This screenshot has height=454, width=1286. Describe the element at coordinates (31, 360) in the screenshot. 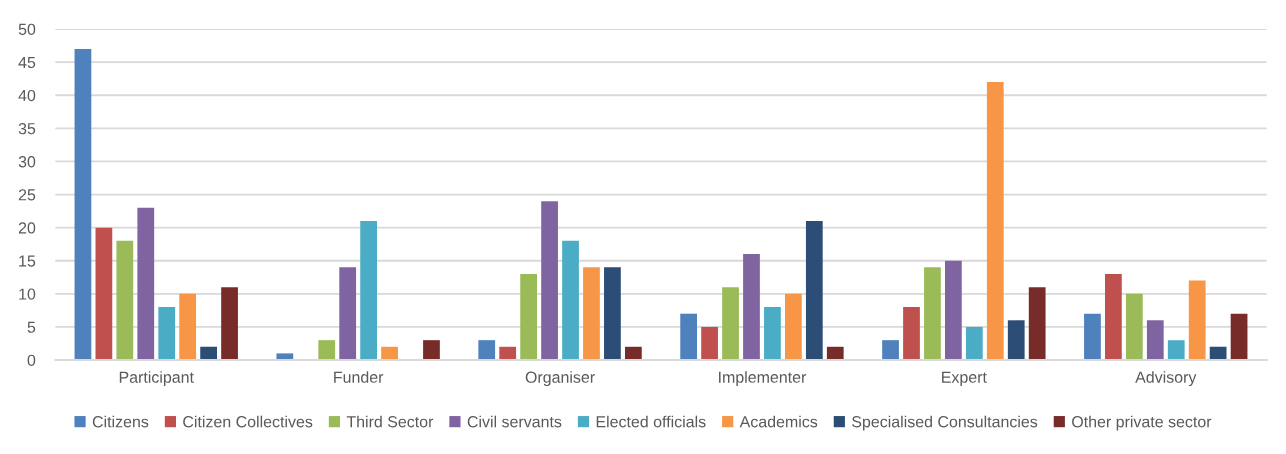

I see `y-tick-label: 0` at that location.